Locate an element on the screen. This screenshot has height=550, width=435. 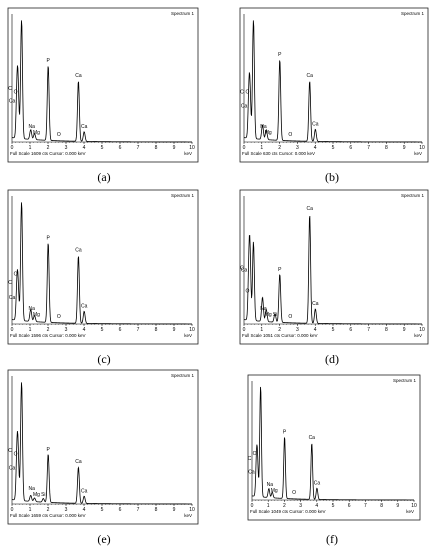
spectrum-footer: Full Scale 1609 cts Cursor: 0.000 keV is located at coordinates (48, 153).